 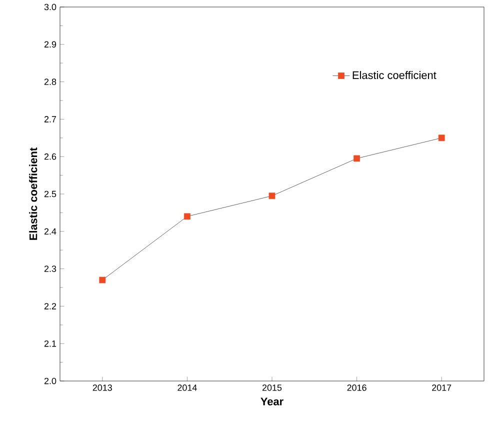 I want to click on y-tick-label: 2.3, so click(x=50, y=269).